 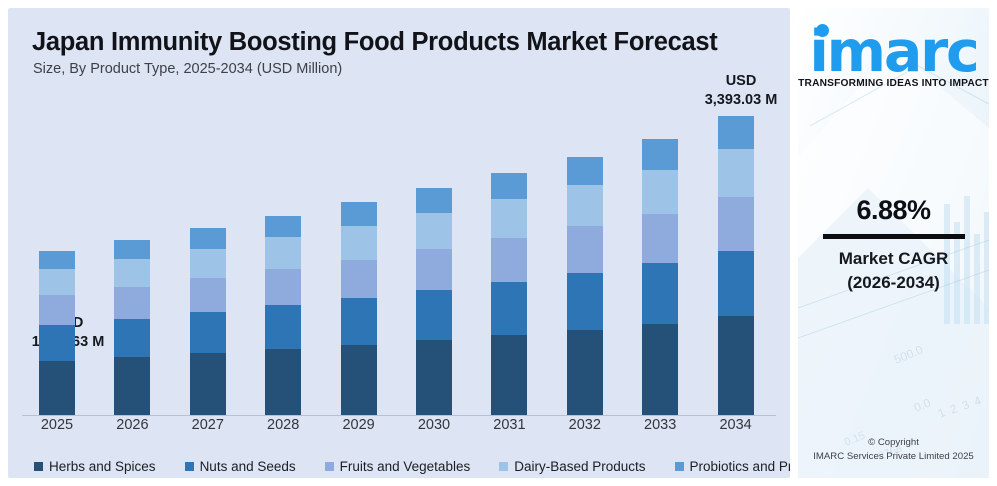 What do you see at coordinates (434, 425) in the screenshot?
I see `x-axis-tick: 2030` at bounding box center [434, 425].